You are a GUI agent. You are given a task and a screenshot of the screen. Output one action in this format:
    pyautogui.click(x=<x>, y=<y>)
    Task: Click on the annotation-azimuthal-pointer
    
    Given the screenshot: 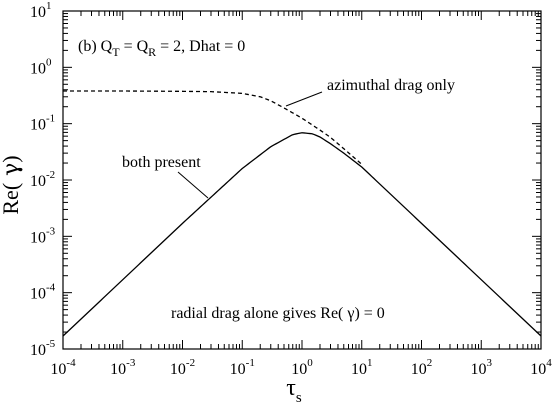 What is the action you would take?
    pyautogui.click(x=304, y=99)
    